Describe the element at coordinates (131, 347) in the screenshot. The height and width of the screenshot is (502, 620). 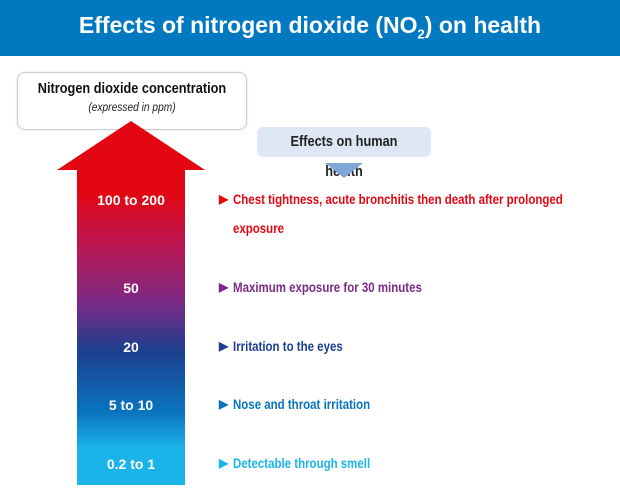
I see `level-concentration: 20` at that location.